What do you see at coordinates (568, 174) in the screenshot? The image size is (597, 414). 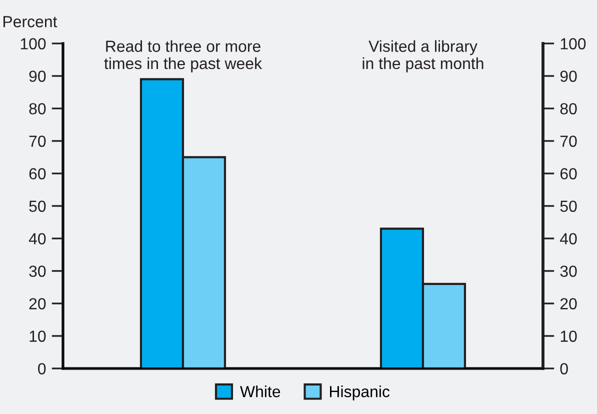 I see `y2-tick-label: 60` at bounding box center [568, 174].